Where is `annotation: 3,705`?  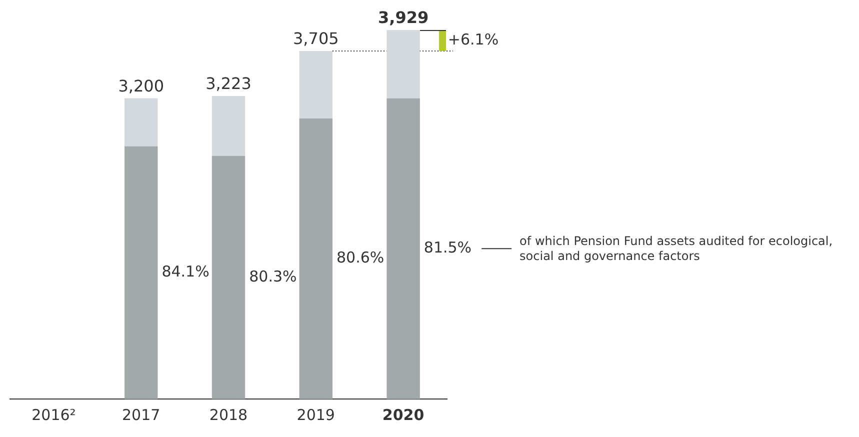
annotation: 3,705 is located at coordinates (315, 38).